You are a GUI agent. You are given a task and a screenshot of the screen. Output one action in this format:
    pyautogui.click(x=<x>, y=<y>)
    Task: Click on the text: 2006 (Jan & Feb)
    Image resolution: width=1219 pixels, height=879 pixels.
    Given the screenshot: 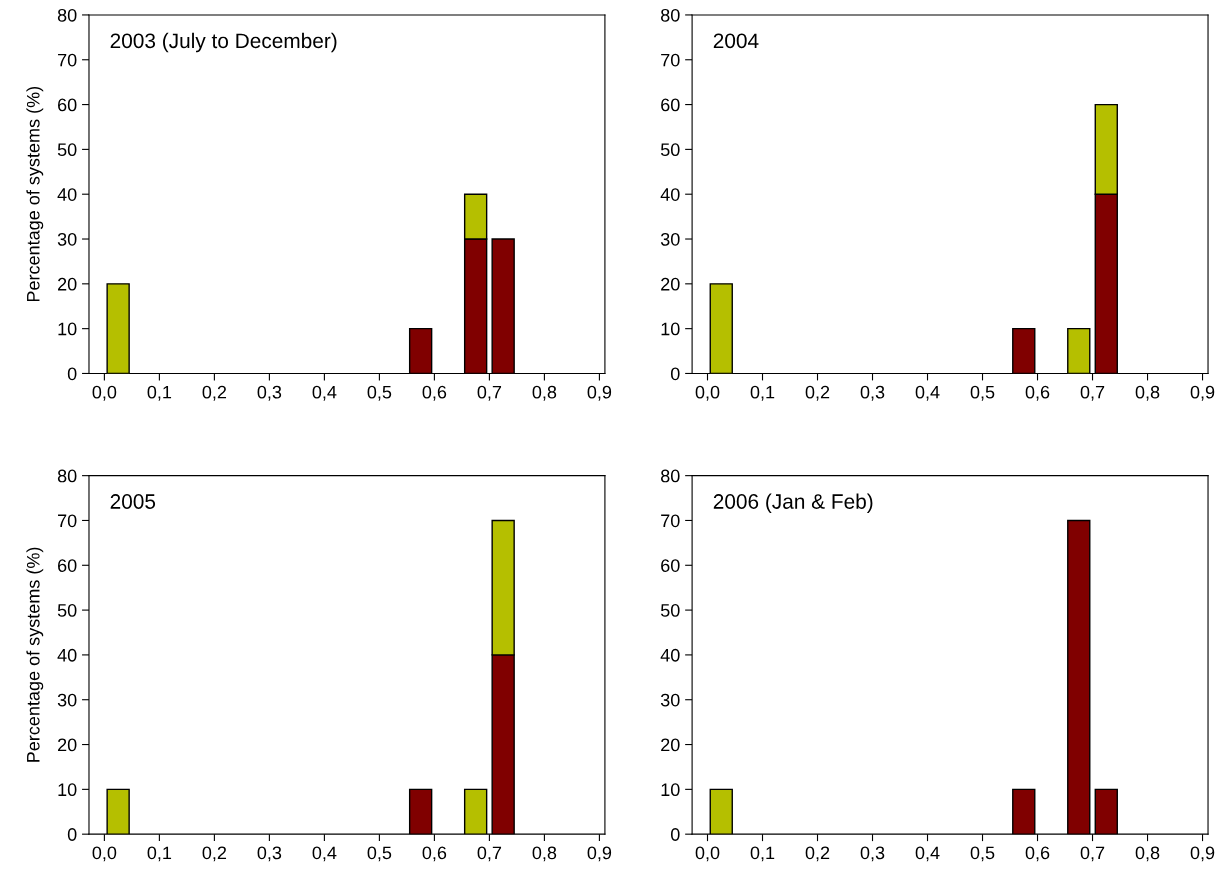 What is the action you would take?
    pyautogui.click(x=793, y=503)
    